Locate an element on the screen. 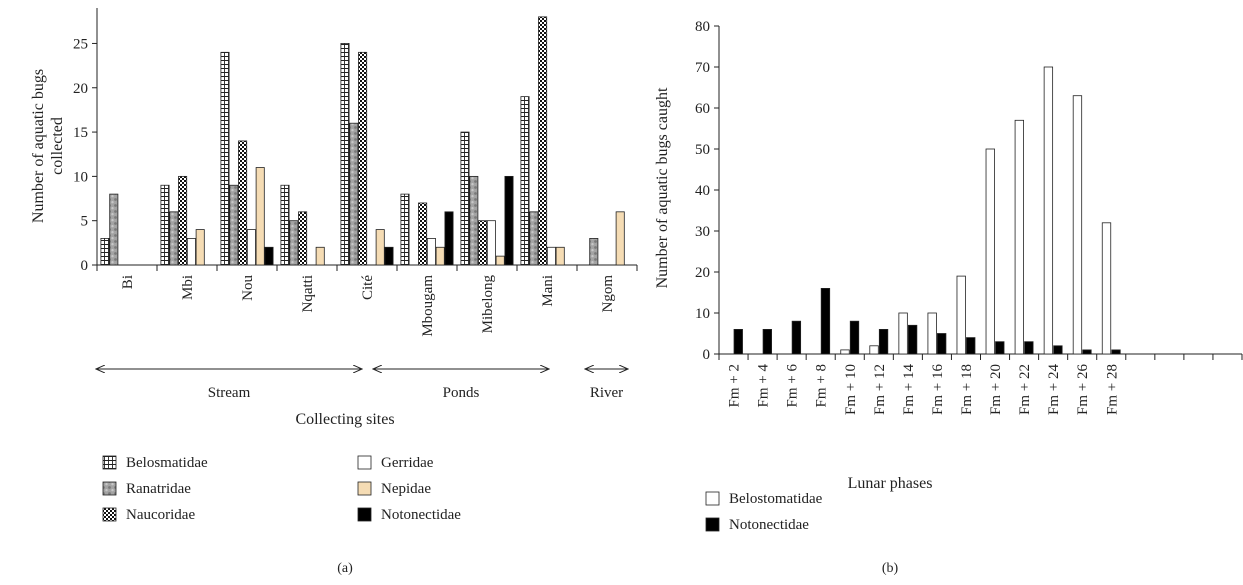 The height and width of the screenshot is (585, 1243). x-tick-label: Bi is located at coordinates (128, 282).